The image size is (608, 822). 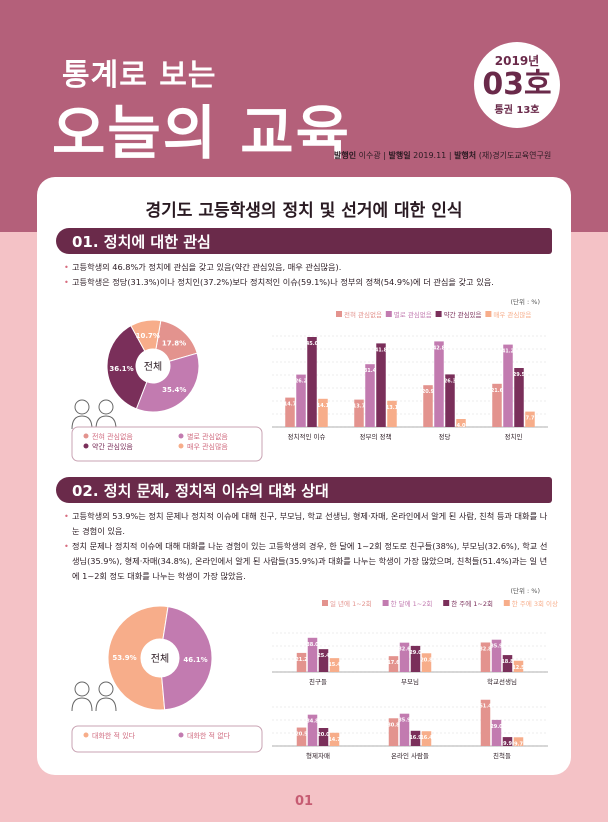 What do you see at coordinates (307, 436) in the screenshot?
I see `category-label: 정치적인 이슈` at bounding box center [307, 436].